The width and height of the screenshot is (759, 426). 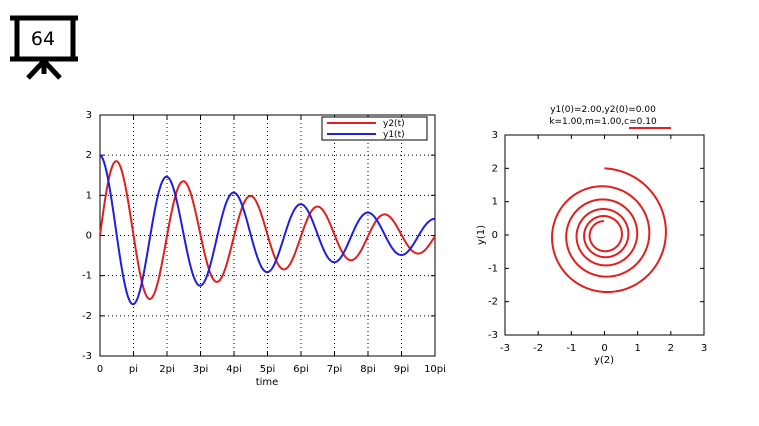 I want to click on x-tick-label: 5pi, so click(x=268, y=369).